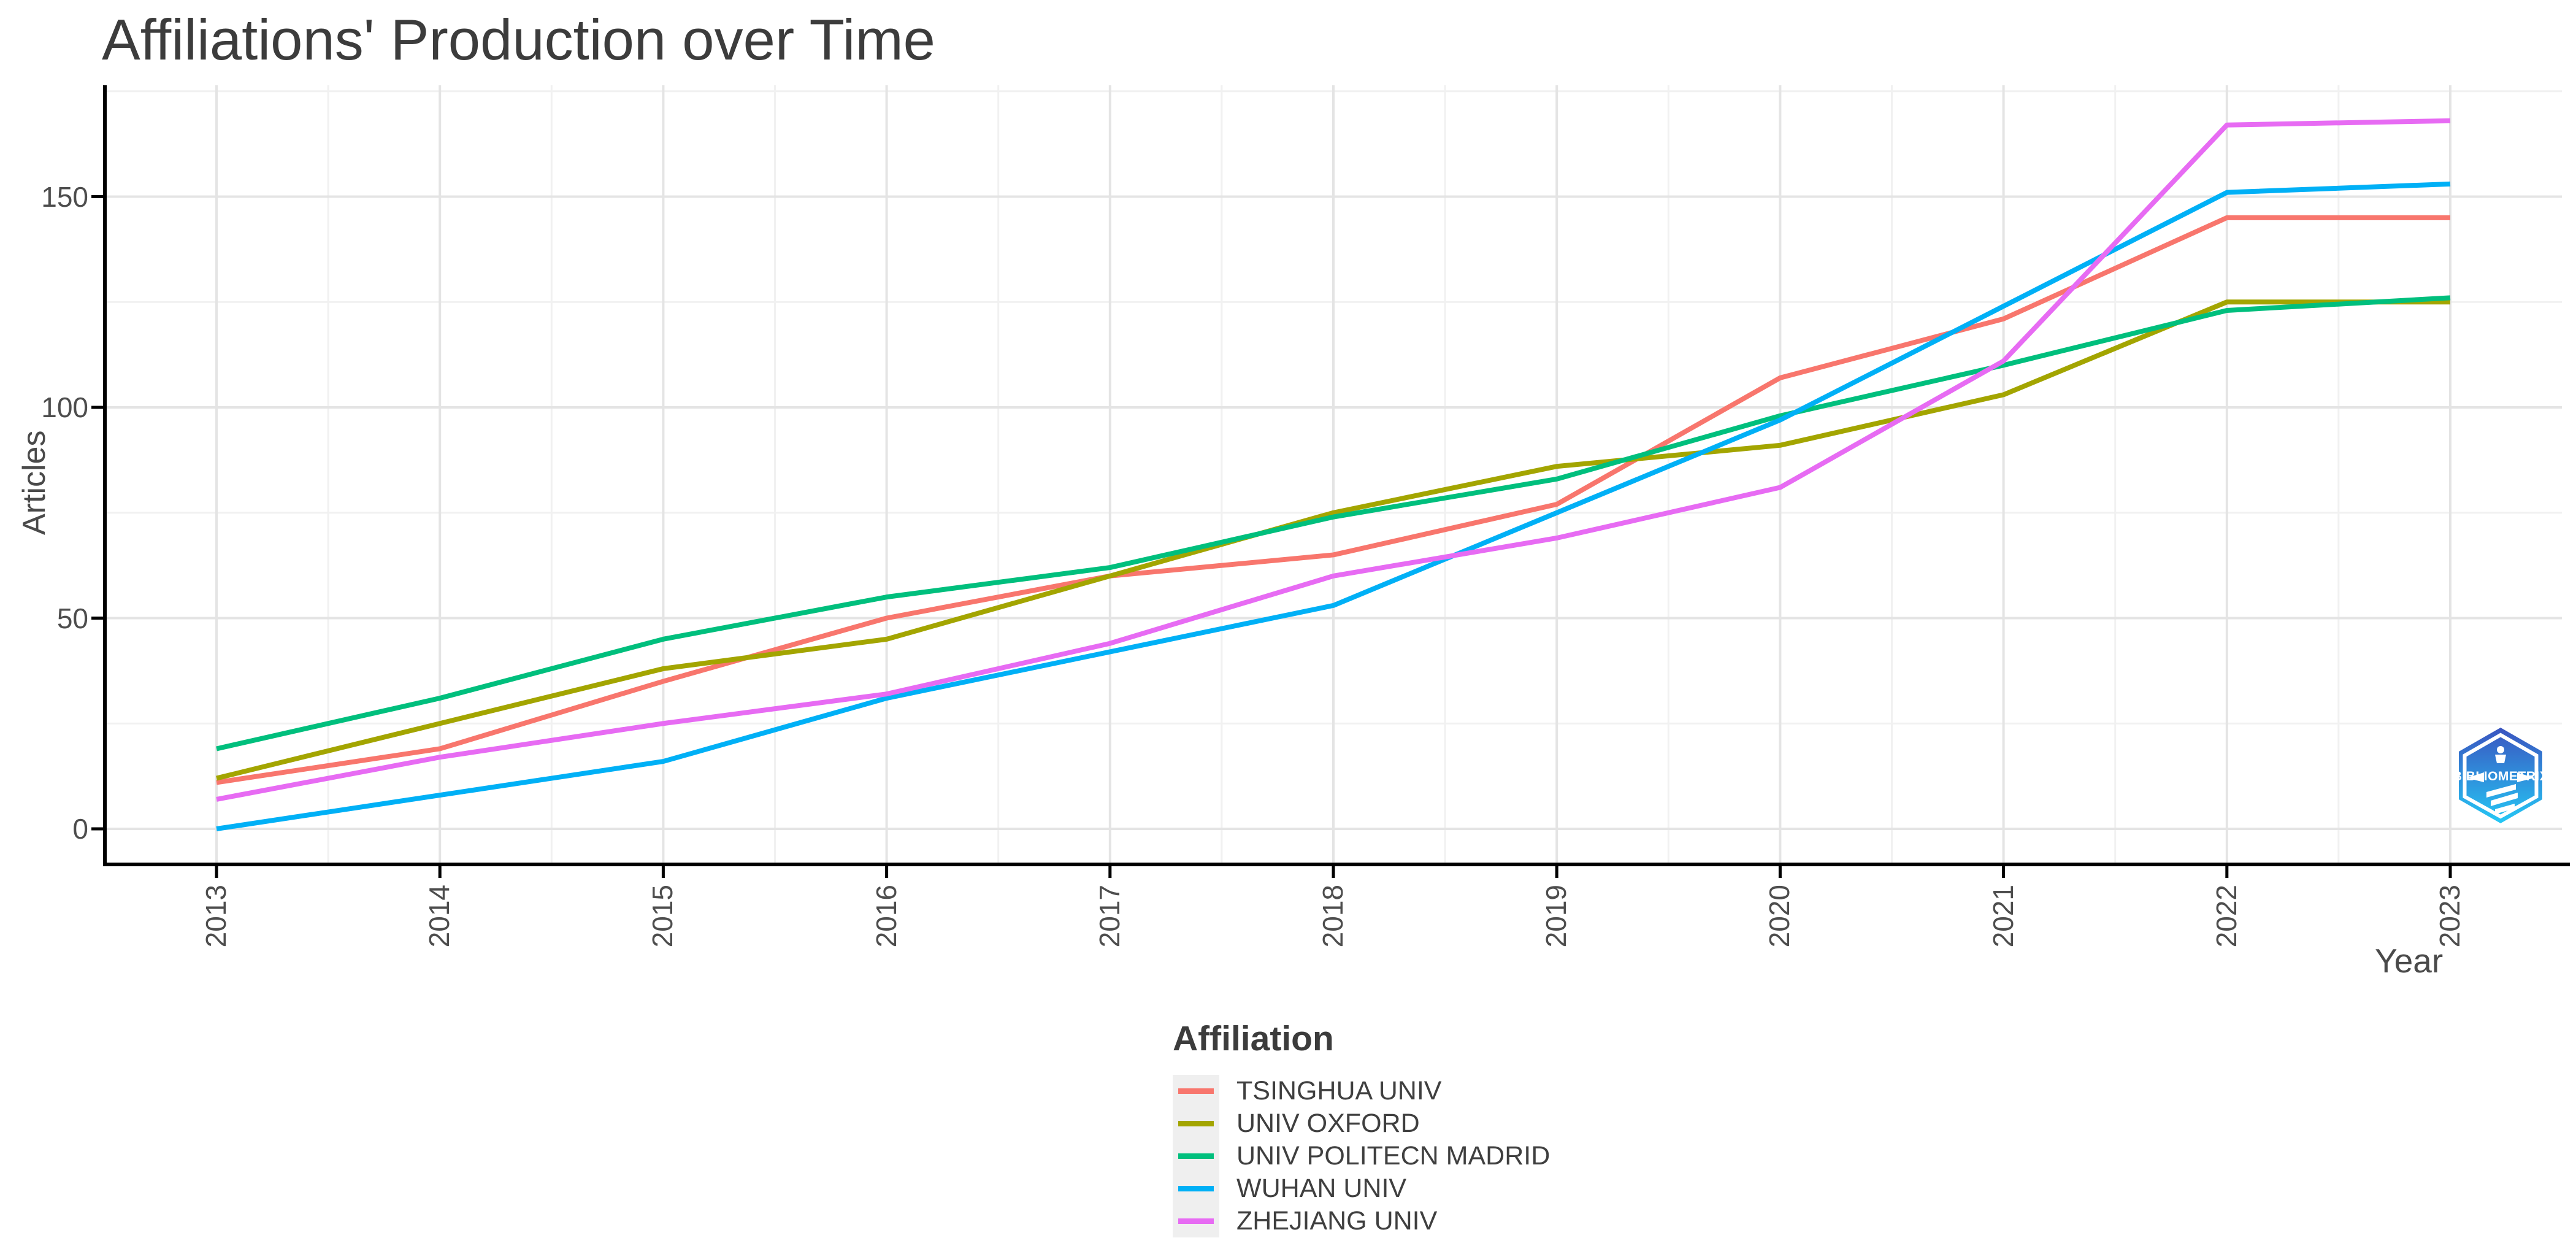 This screenshot has width=2576, height=1254. Describe the element at coordinates (886, 916) in the screenshot. I see `x-tick-label: 2016` at that location.